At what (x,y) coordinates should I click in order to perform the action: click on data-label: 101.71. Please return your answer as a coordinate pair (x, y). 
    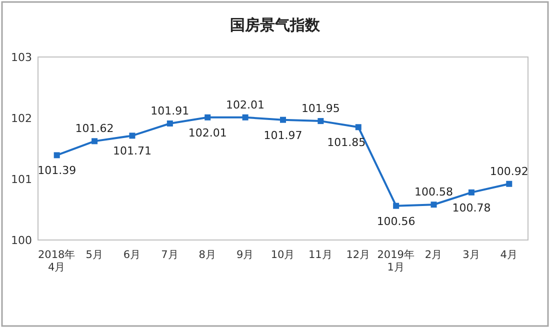
    Looking at the image, I should click on (132, 151).